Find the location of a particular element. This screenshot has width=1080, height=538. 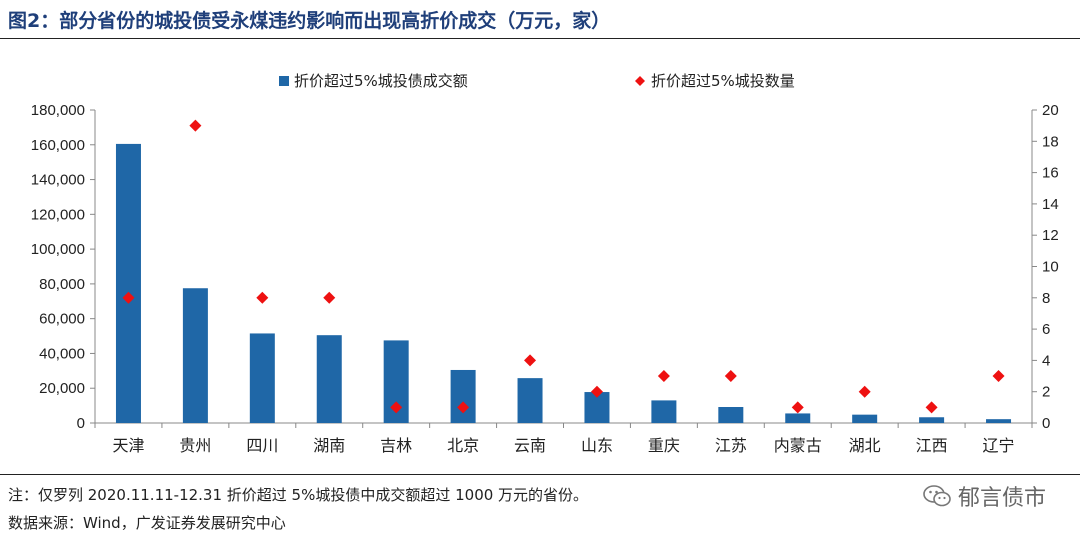

right-tick-label: 10 is located at coordinates (1050, 267).